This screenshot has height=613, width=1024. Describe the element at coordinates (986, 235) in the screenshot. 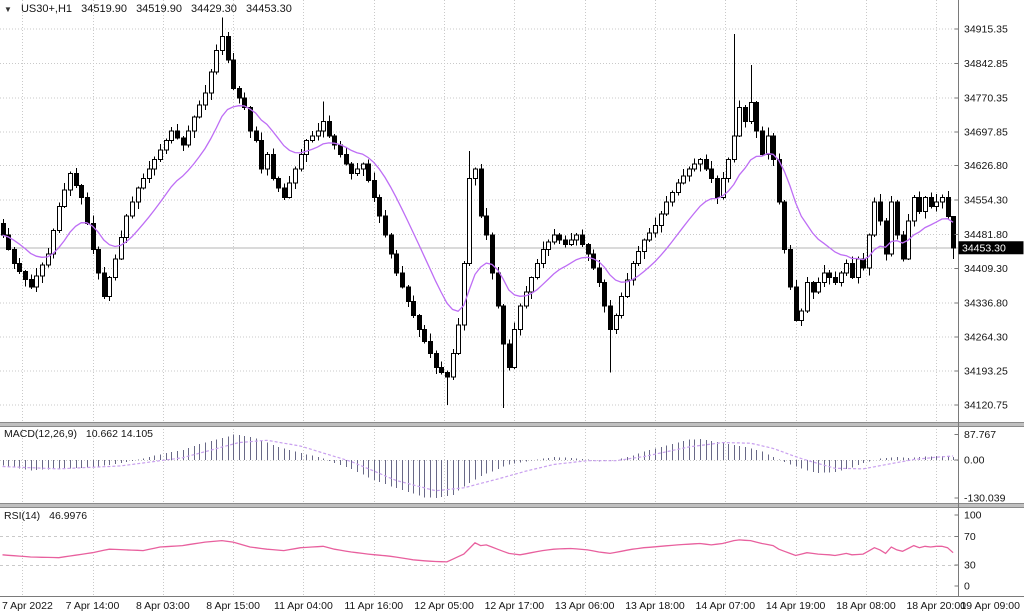

I see `price-axis-label: 34481.80` at that location.